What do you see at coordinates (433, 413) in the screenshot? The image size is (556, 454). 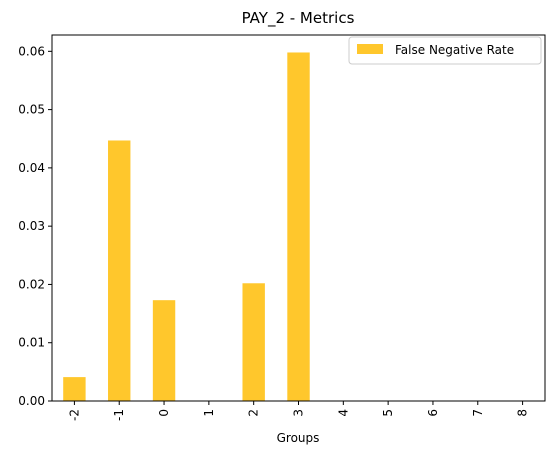 I see `x-tick-label: 6` at bounding box center [433, 413].